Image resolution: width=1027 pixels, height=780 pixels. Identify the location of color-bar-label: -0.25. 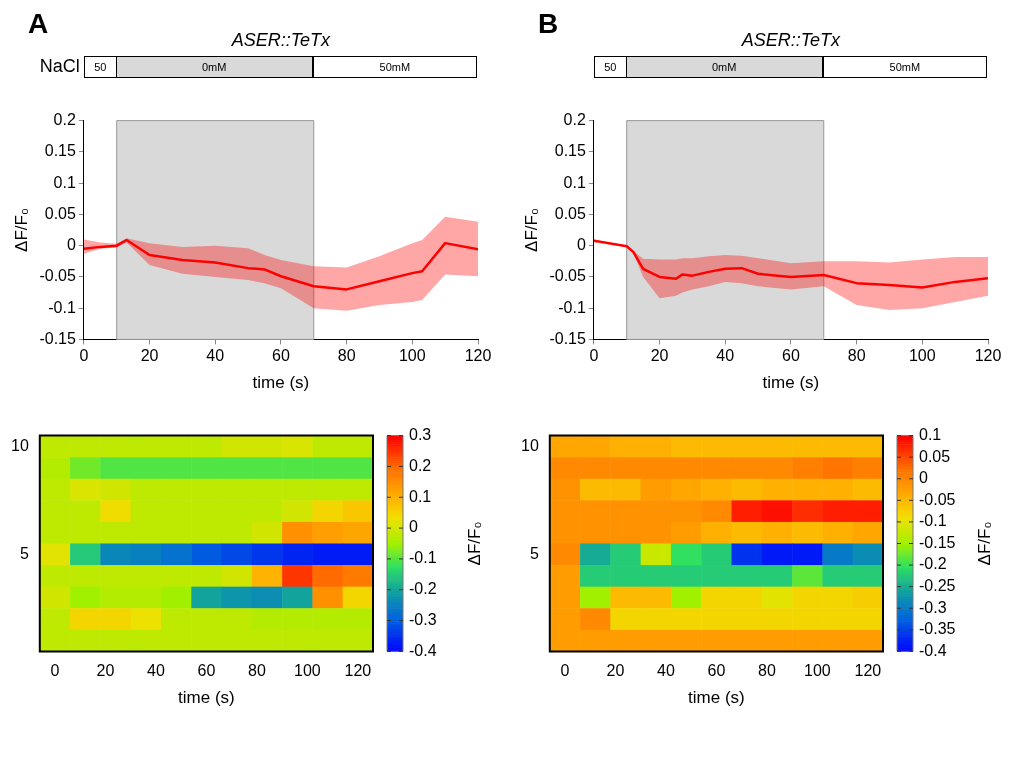
(937, 586).